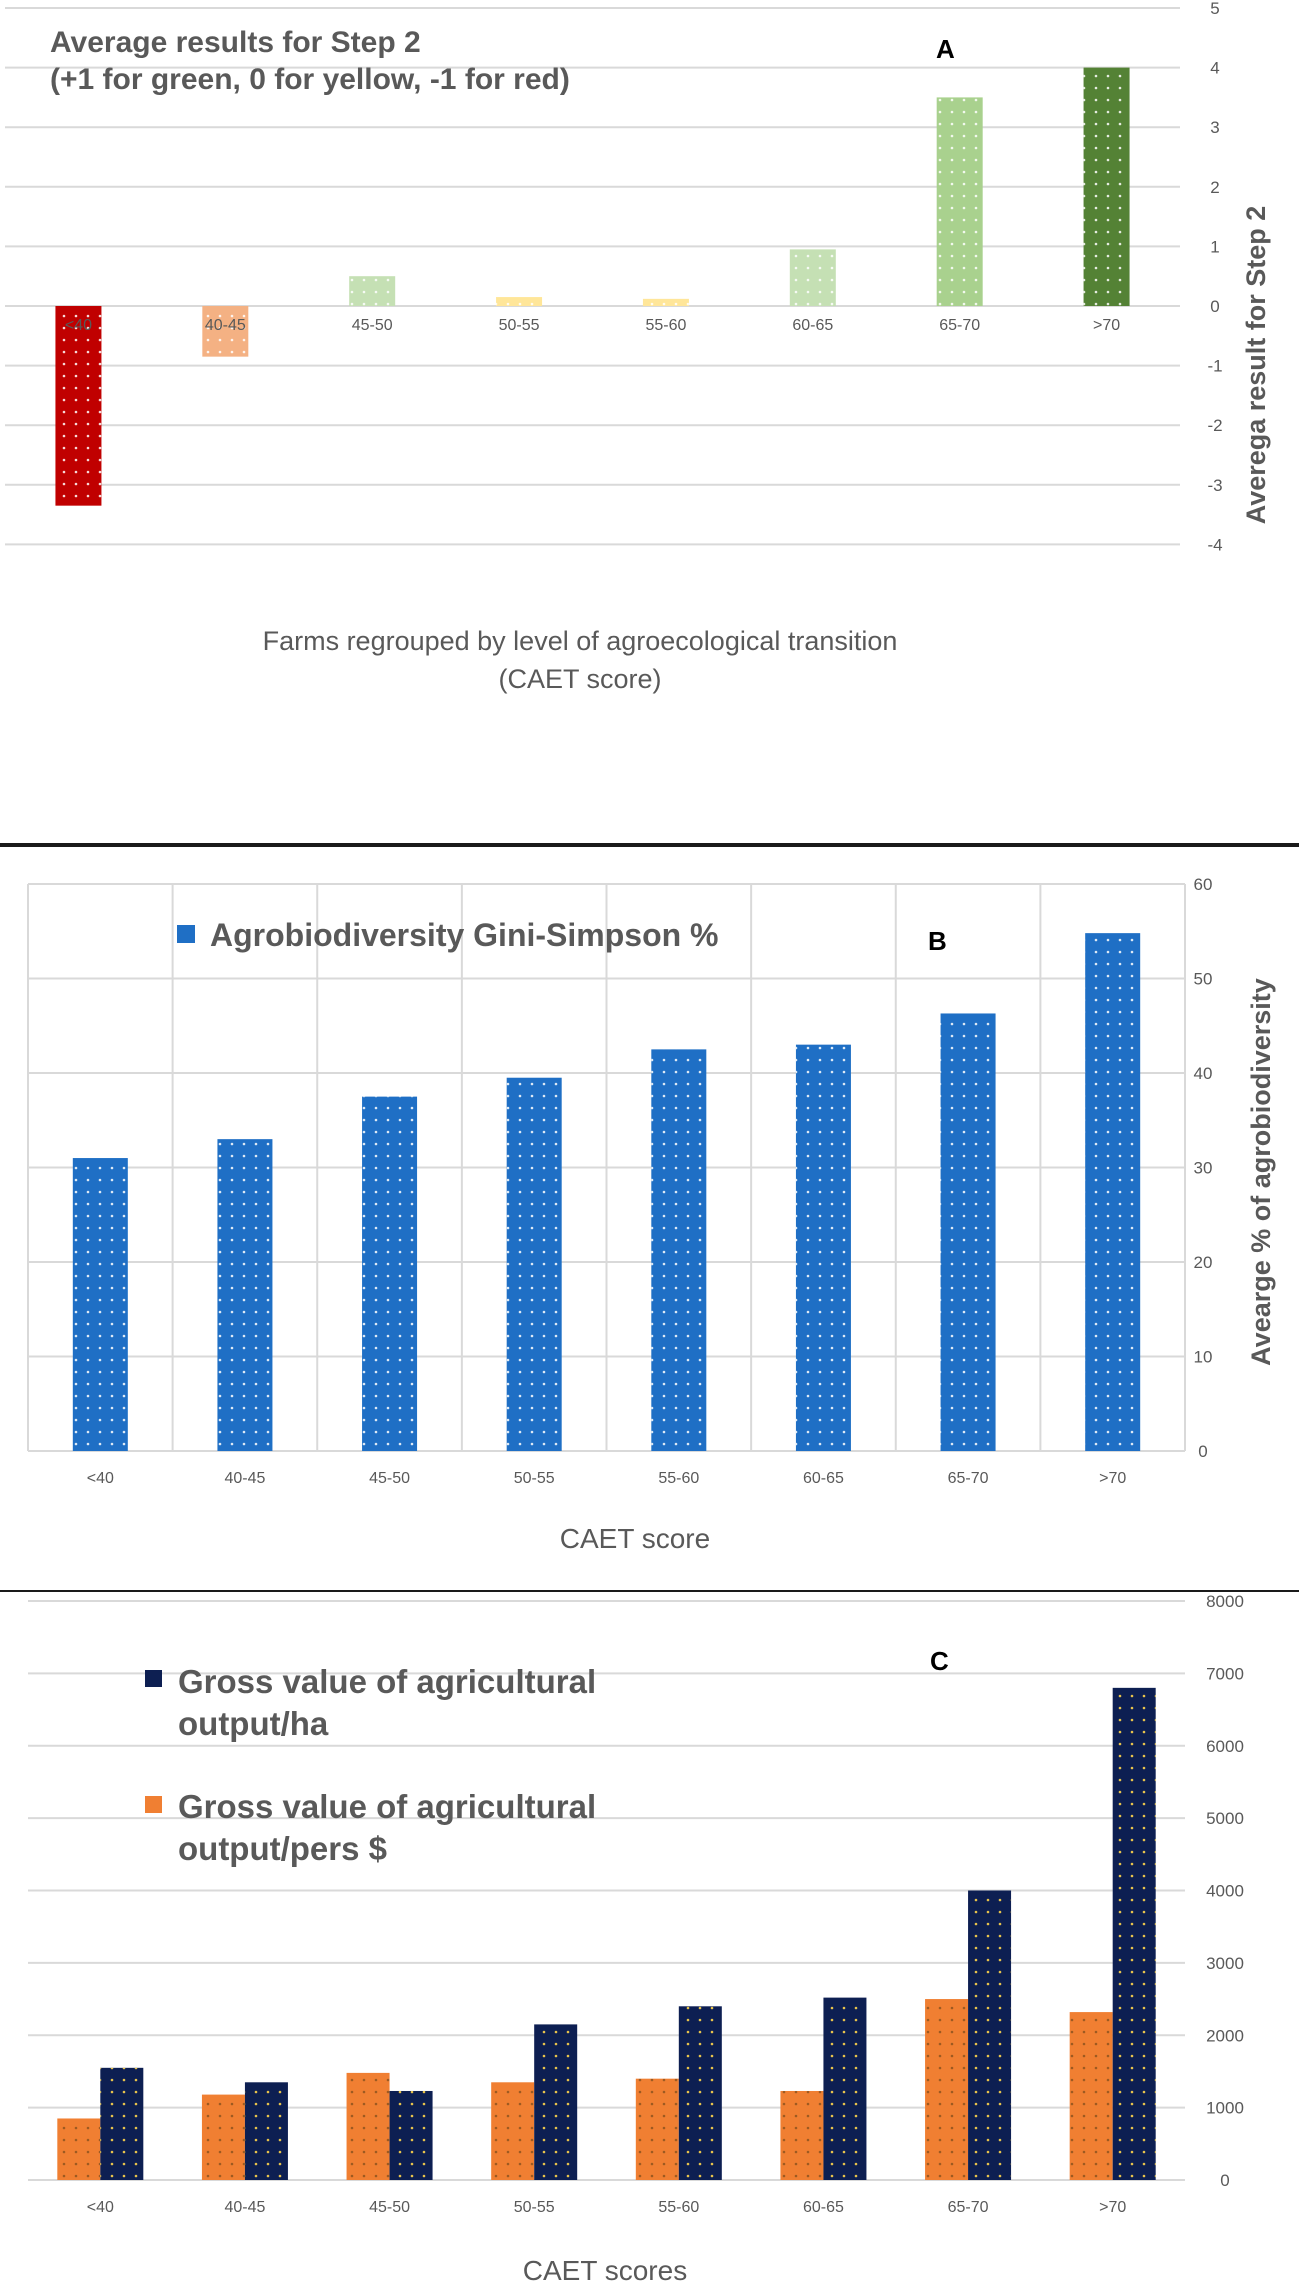  I want to click on panel-a-letter: A, so click(945, 49).